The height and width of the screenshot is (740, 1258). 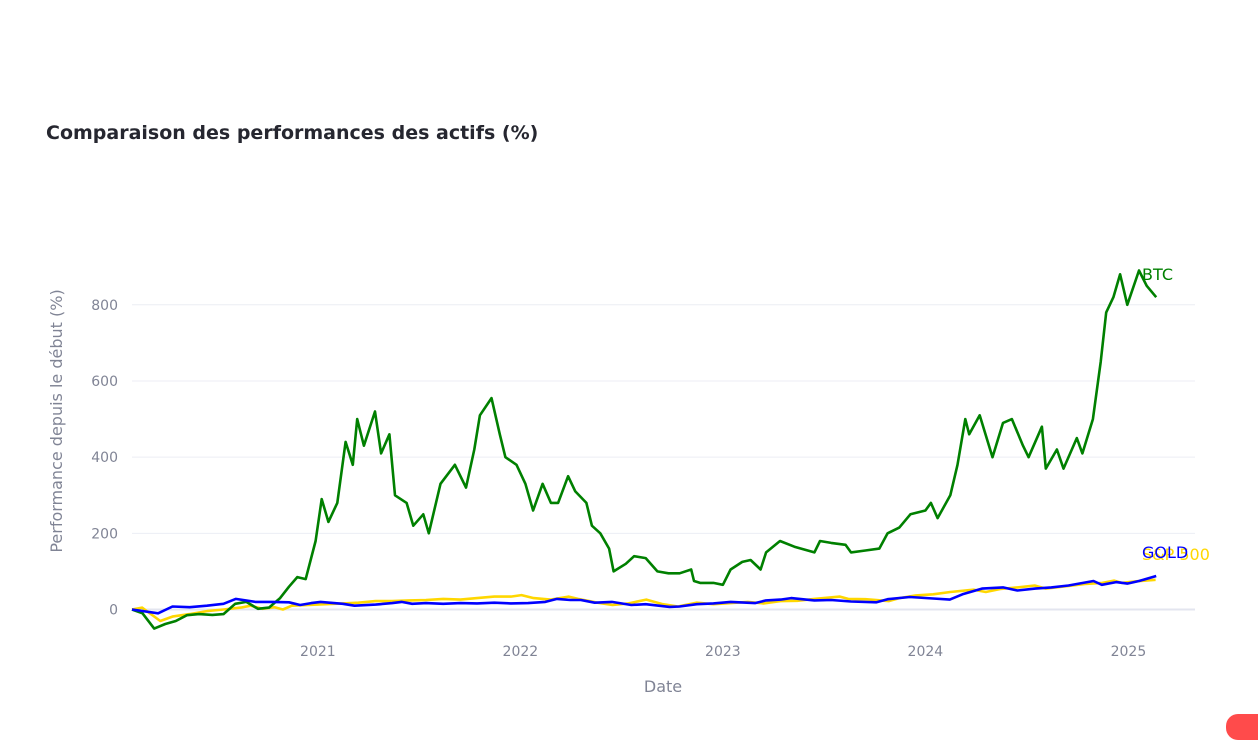 I want to click on x-tick-label: 2024, so click(x=926, y=652).